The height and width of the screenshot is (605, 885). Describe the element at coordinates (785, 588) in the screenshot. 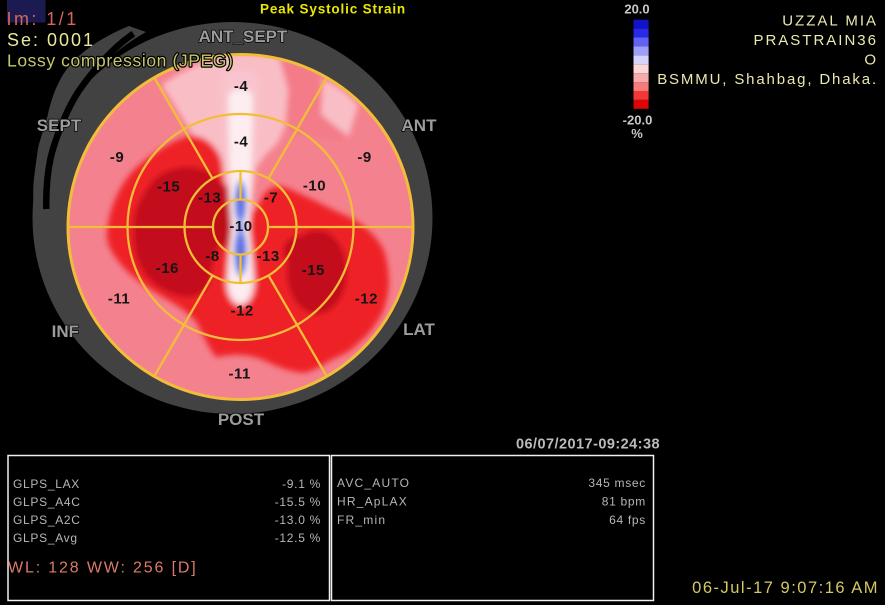

I see `svg-text: 06-Jul-17 9:07:16 AM` at that location.